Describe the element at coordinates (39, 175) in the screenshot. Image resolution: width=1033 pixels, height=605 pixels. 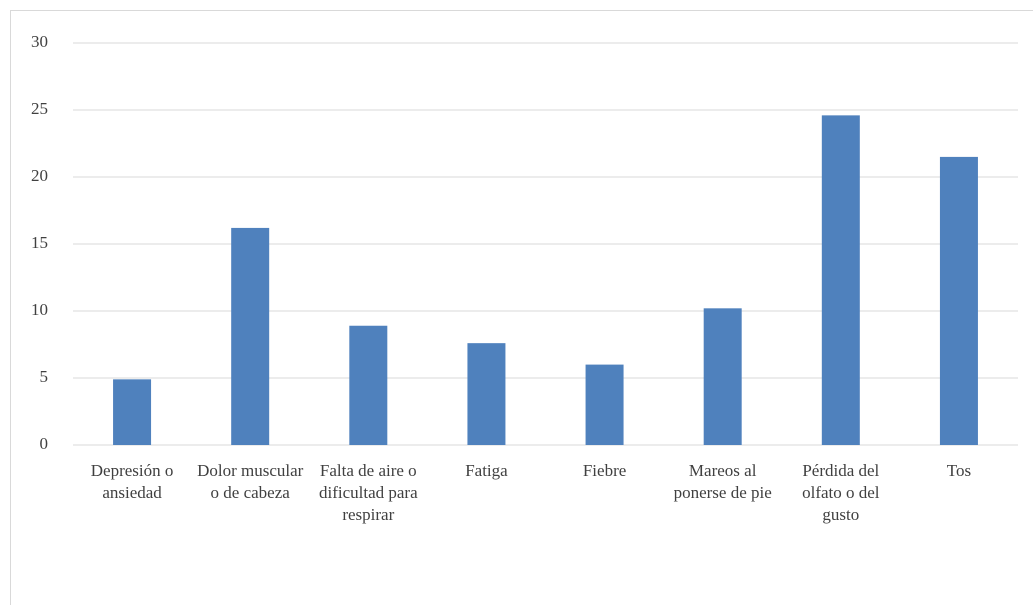
I see `y-tick-label: 20` at that location.